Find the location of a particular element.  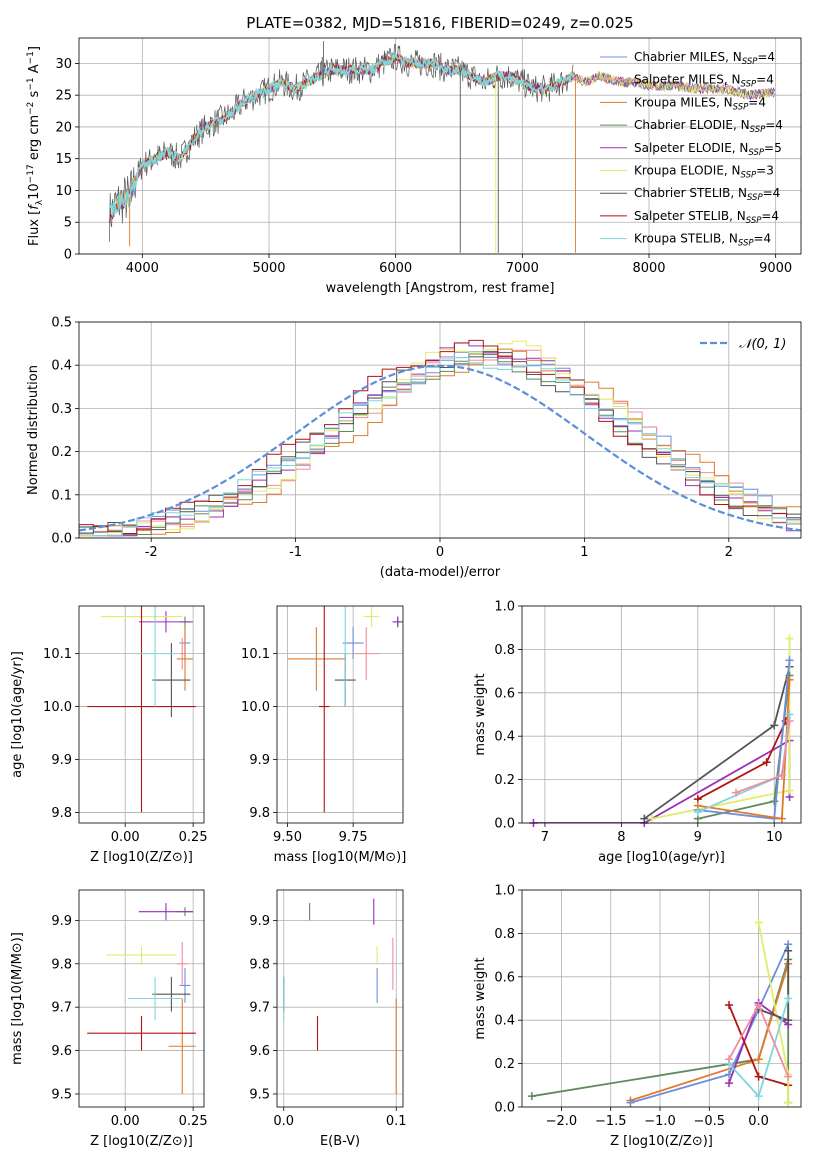

y-axis-label: mass [log10(M/M⊙)] is located at coordinates (17, 998).